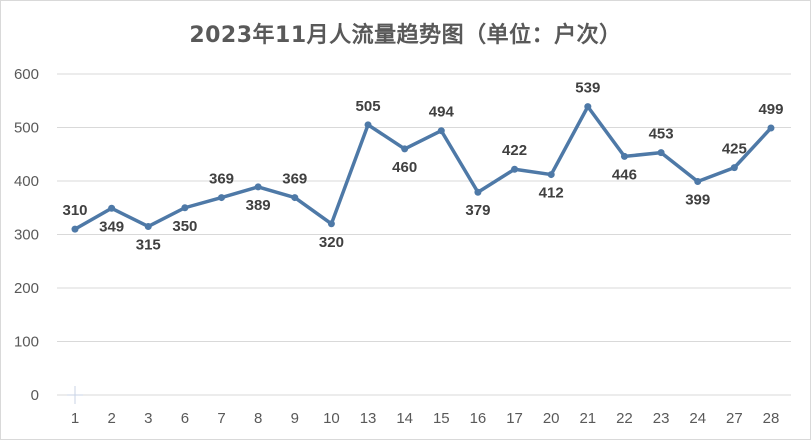 This screenshot has width=811, height=440. I want to click on x-tick-label: 1, so click(75, 418).